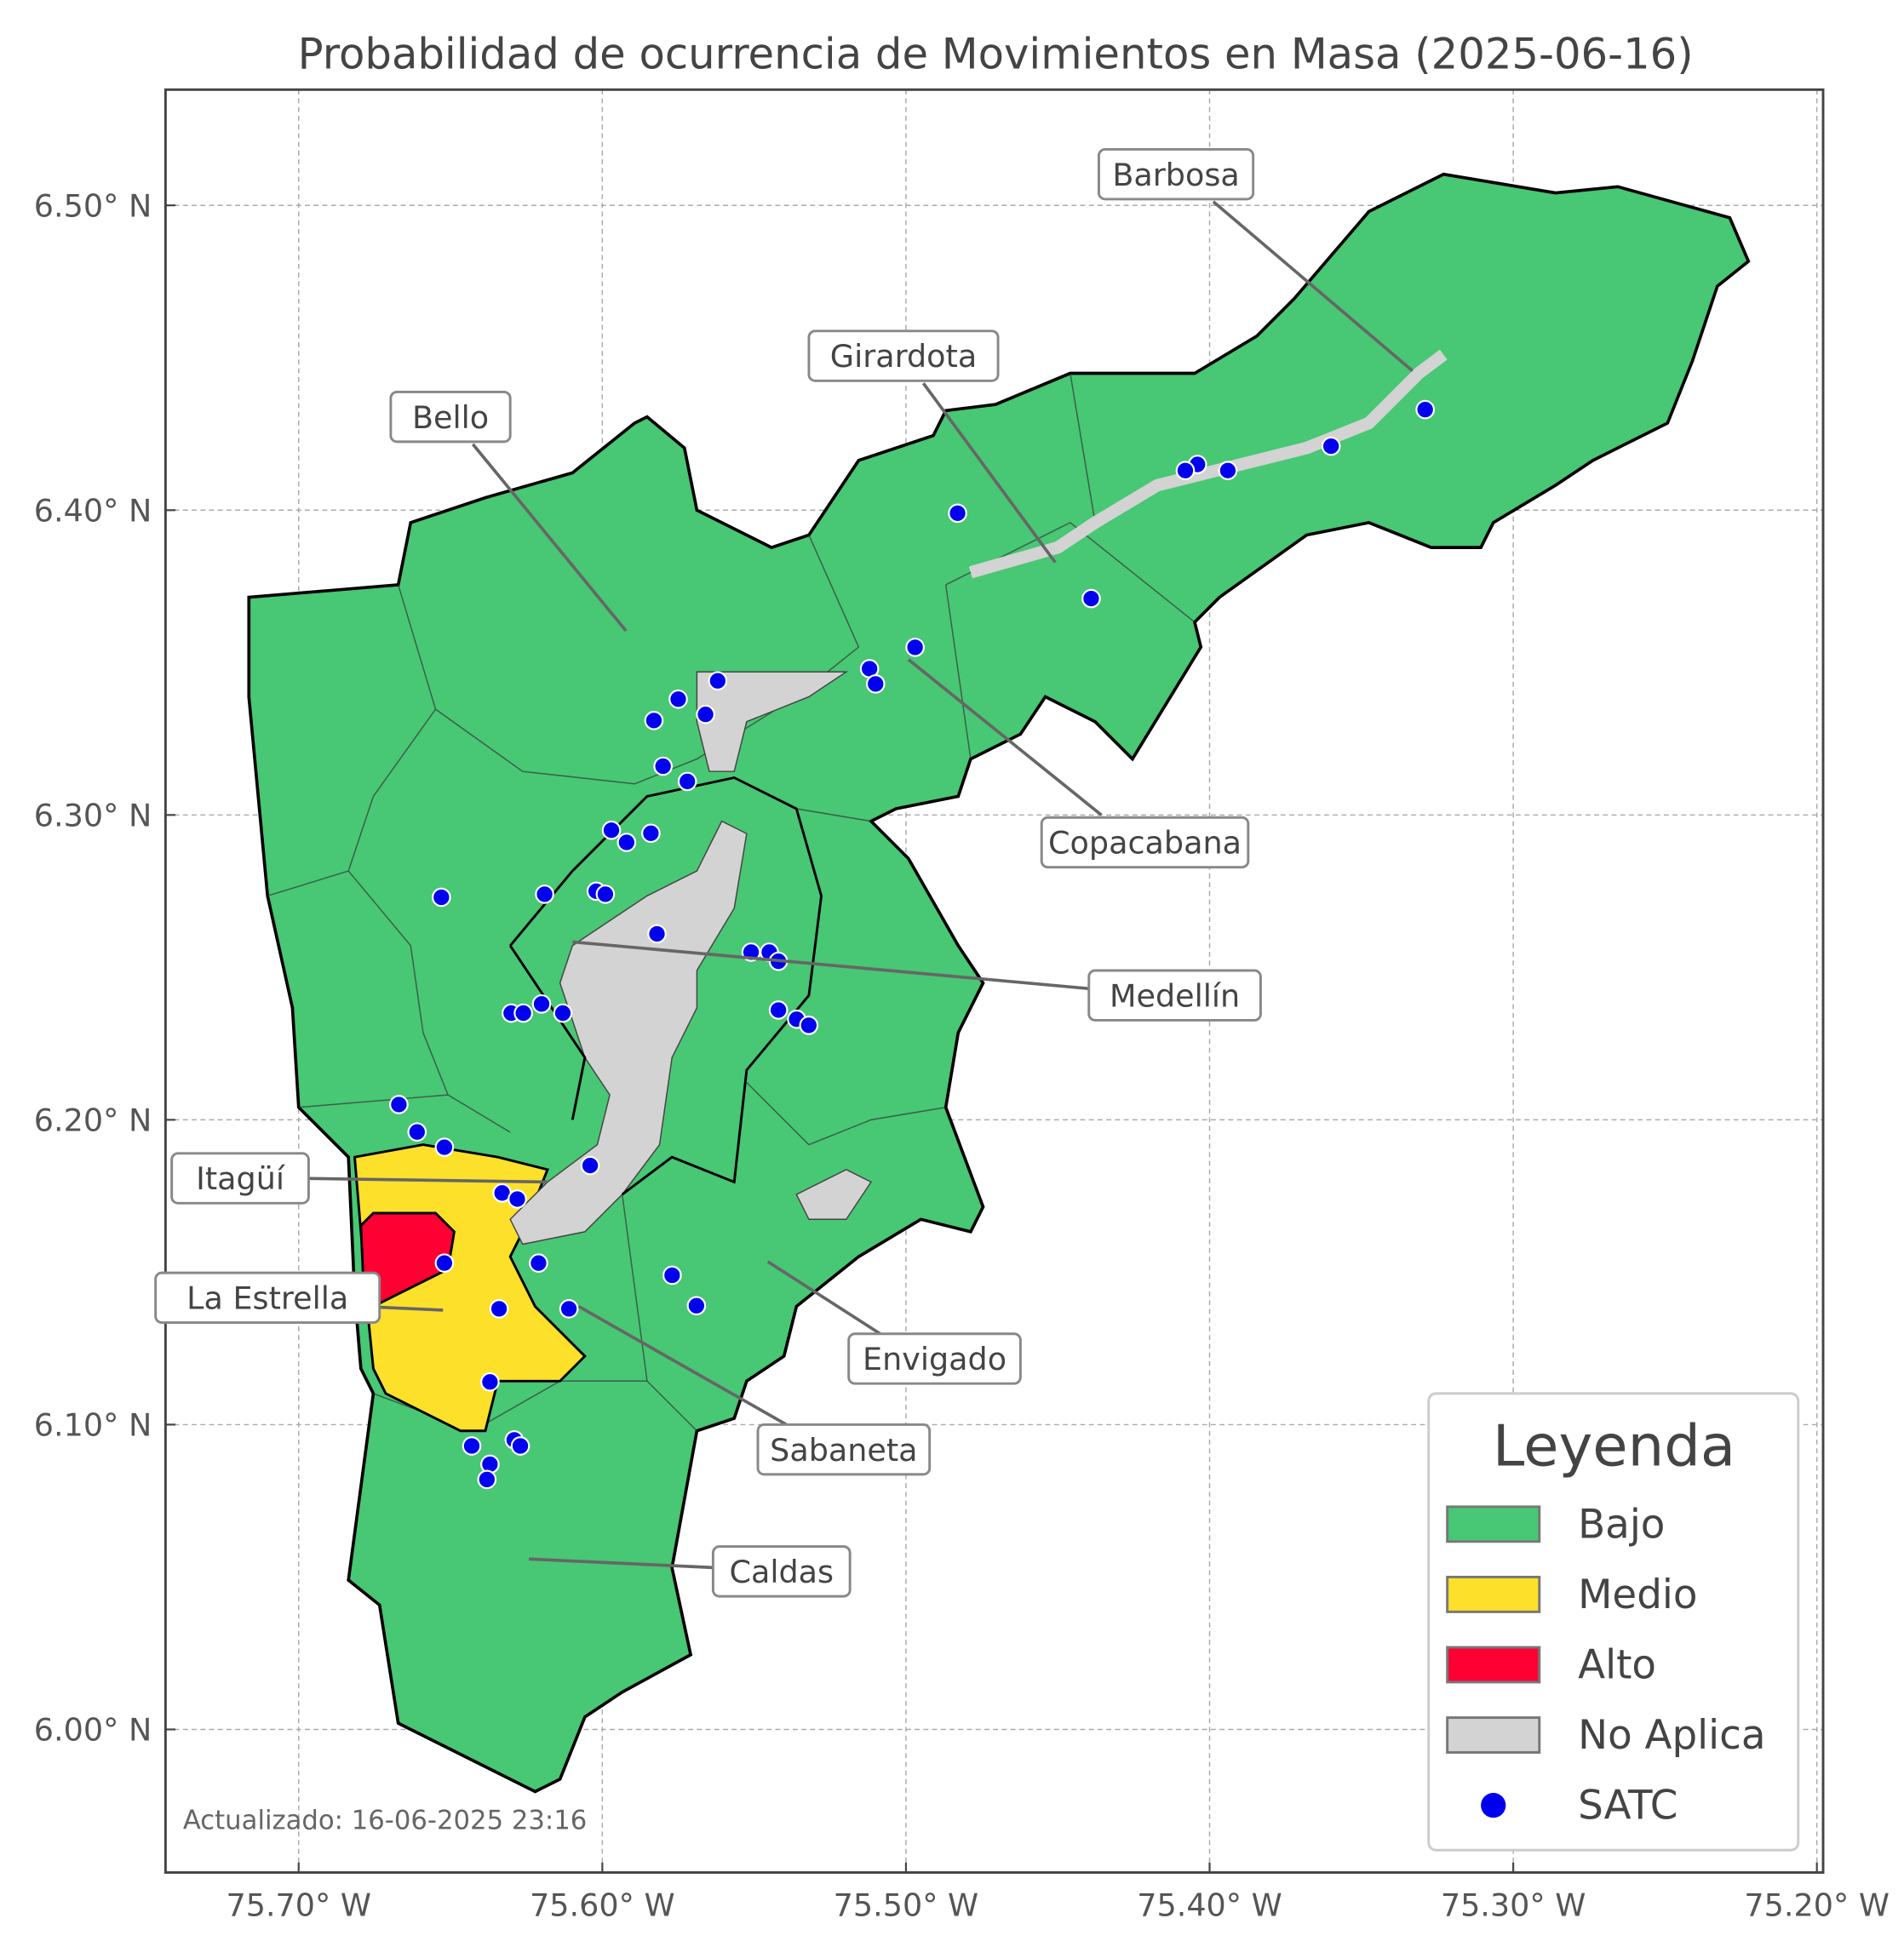  I want to click on municipality-label: Itagüí, so click(241, 1178).